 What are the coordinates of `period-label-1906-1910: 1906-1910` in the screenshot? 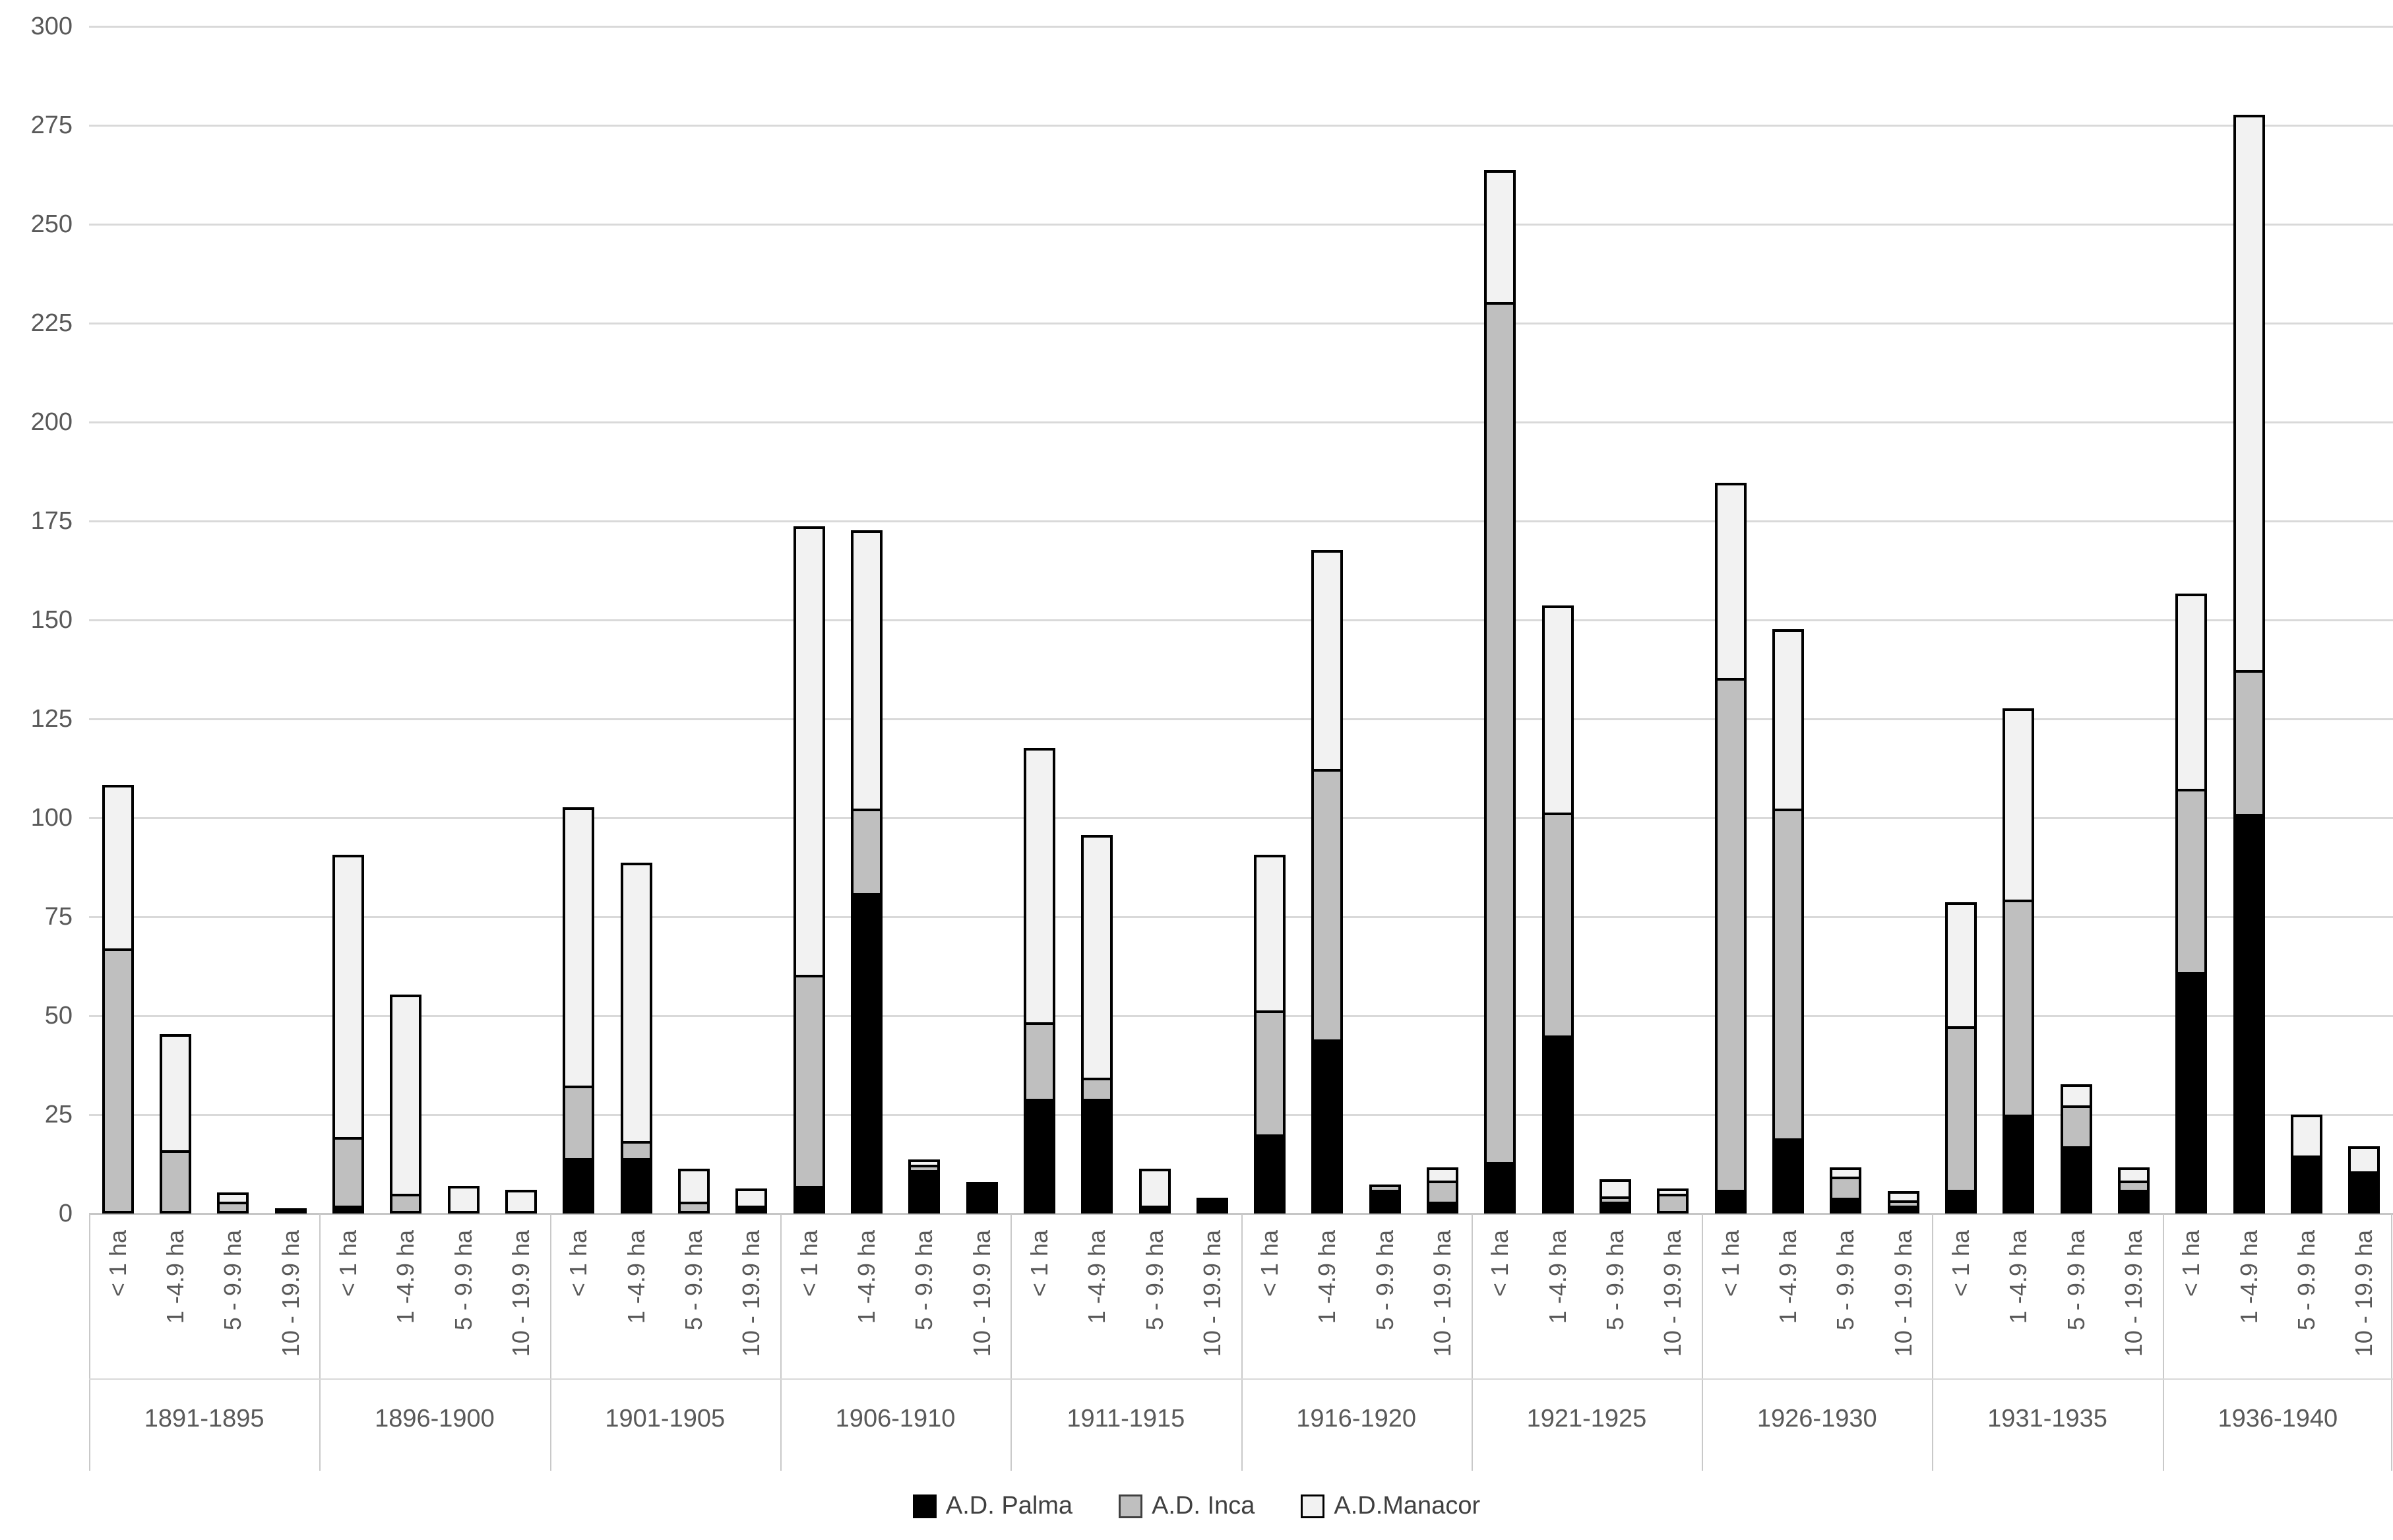 It's located at (895, 1418).